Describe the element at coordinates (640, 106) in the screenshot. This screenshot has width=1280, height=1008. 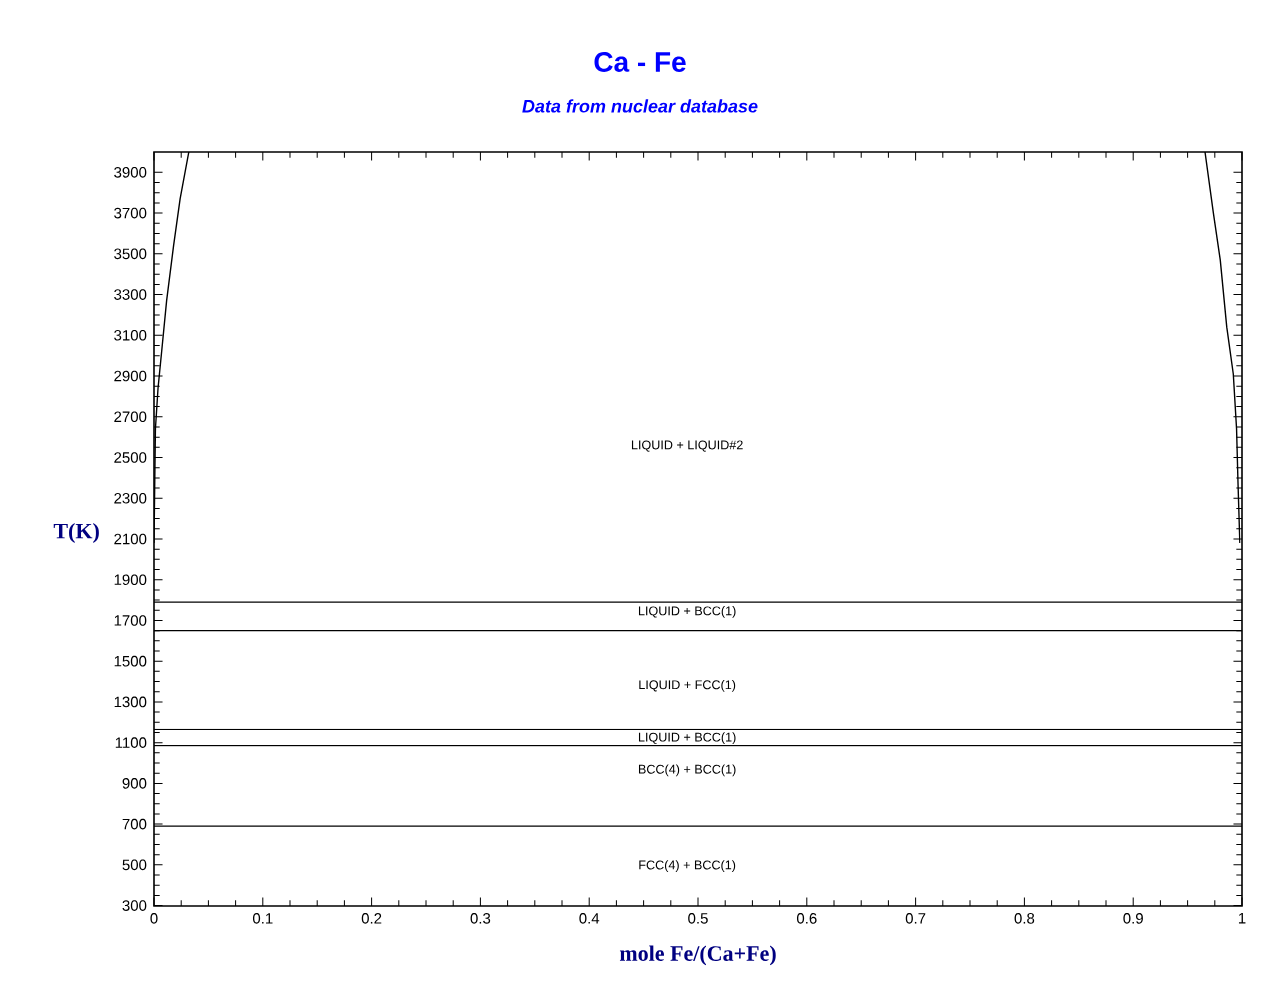
I see `chart-subtitle: Data from nuclear database` at that location.